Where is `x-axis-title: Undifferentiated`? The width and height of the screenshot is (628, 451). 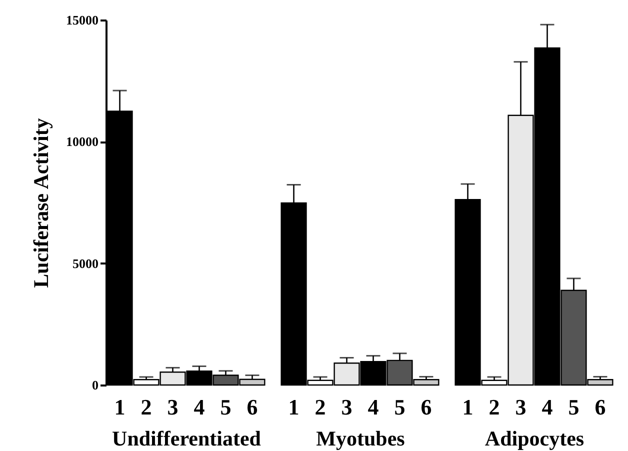 x-axis-title: Undifferentiated is located at coordinates (187, 438).